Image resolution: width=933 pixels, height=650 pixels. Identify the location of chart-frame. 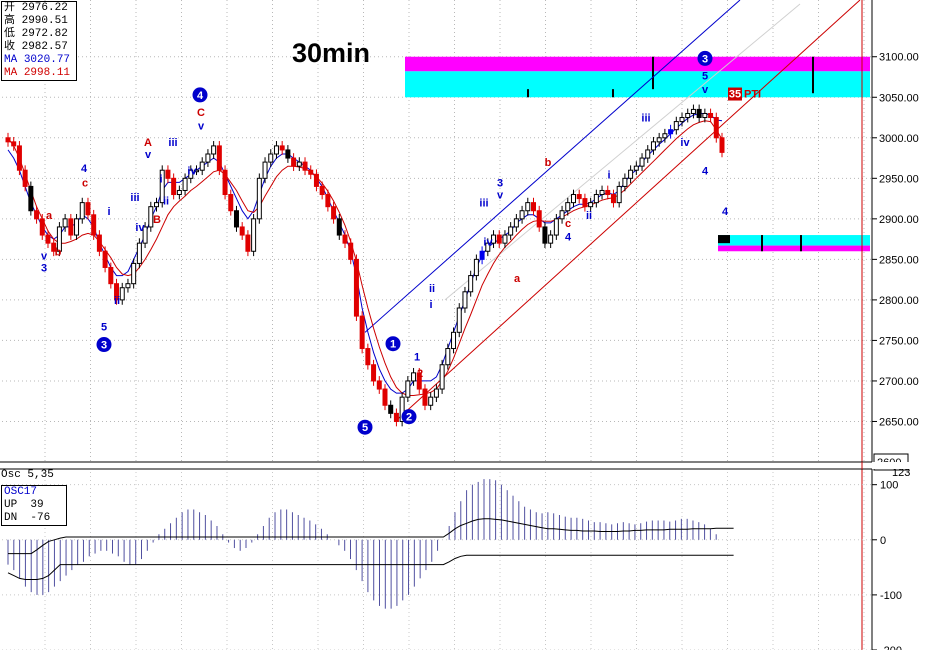
(466, 465).